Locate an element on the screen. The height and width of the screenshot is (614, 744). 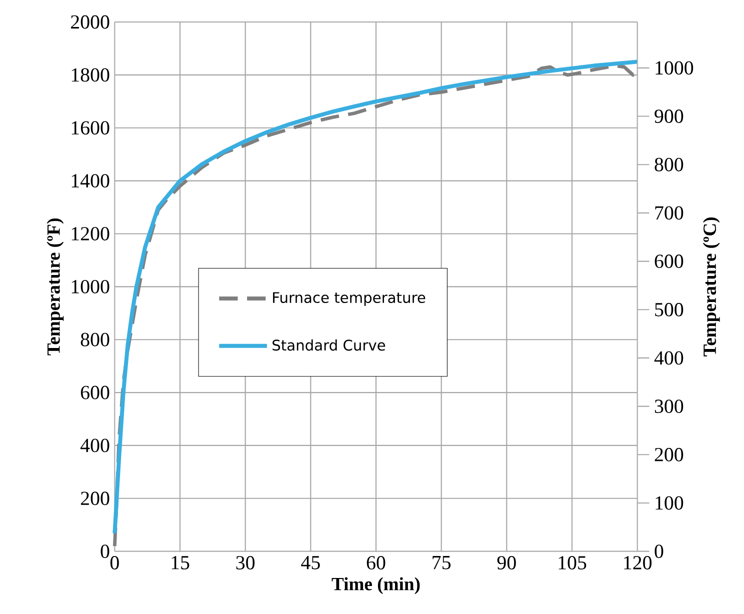
y-tick-label: 800 is located at coordinates (95, 339).